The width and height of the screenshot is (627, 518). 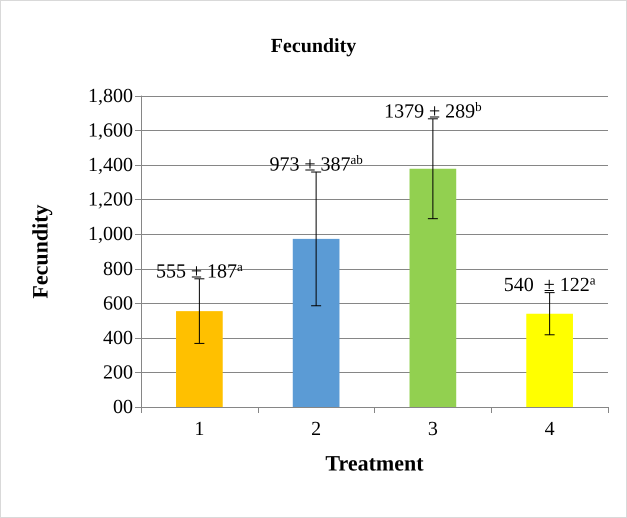 What do you see at coordinates (110, 131) in the screenshot?
I see `y-tick-label: 1,600` at bounding box center [110, 131].